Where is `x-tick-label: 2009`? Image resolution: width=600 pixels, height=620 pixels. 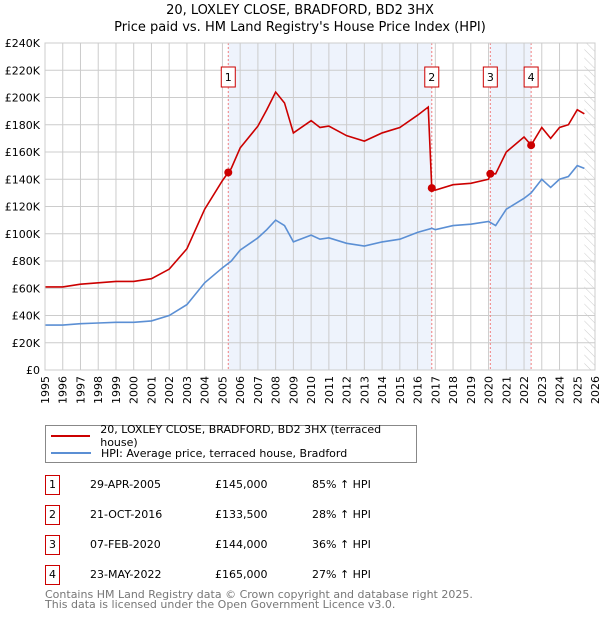
x-tick-label: 2009 is located at coordinates (293, 390).